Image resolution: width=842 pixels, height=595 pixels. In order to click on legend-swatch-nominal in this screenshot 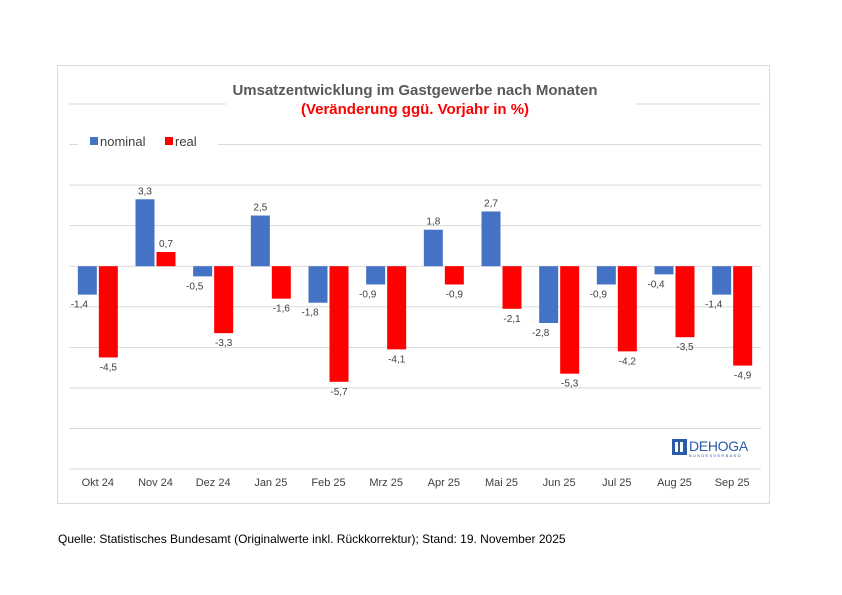, I will do `click(94, 141)`.